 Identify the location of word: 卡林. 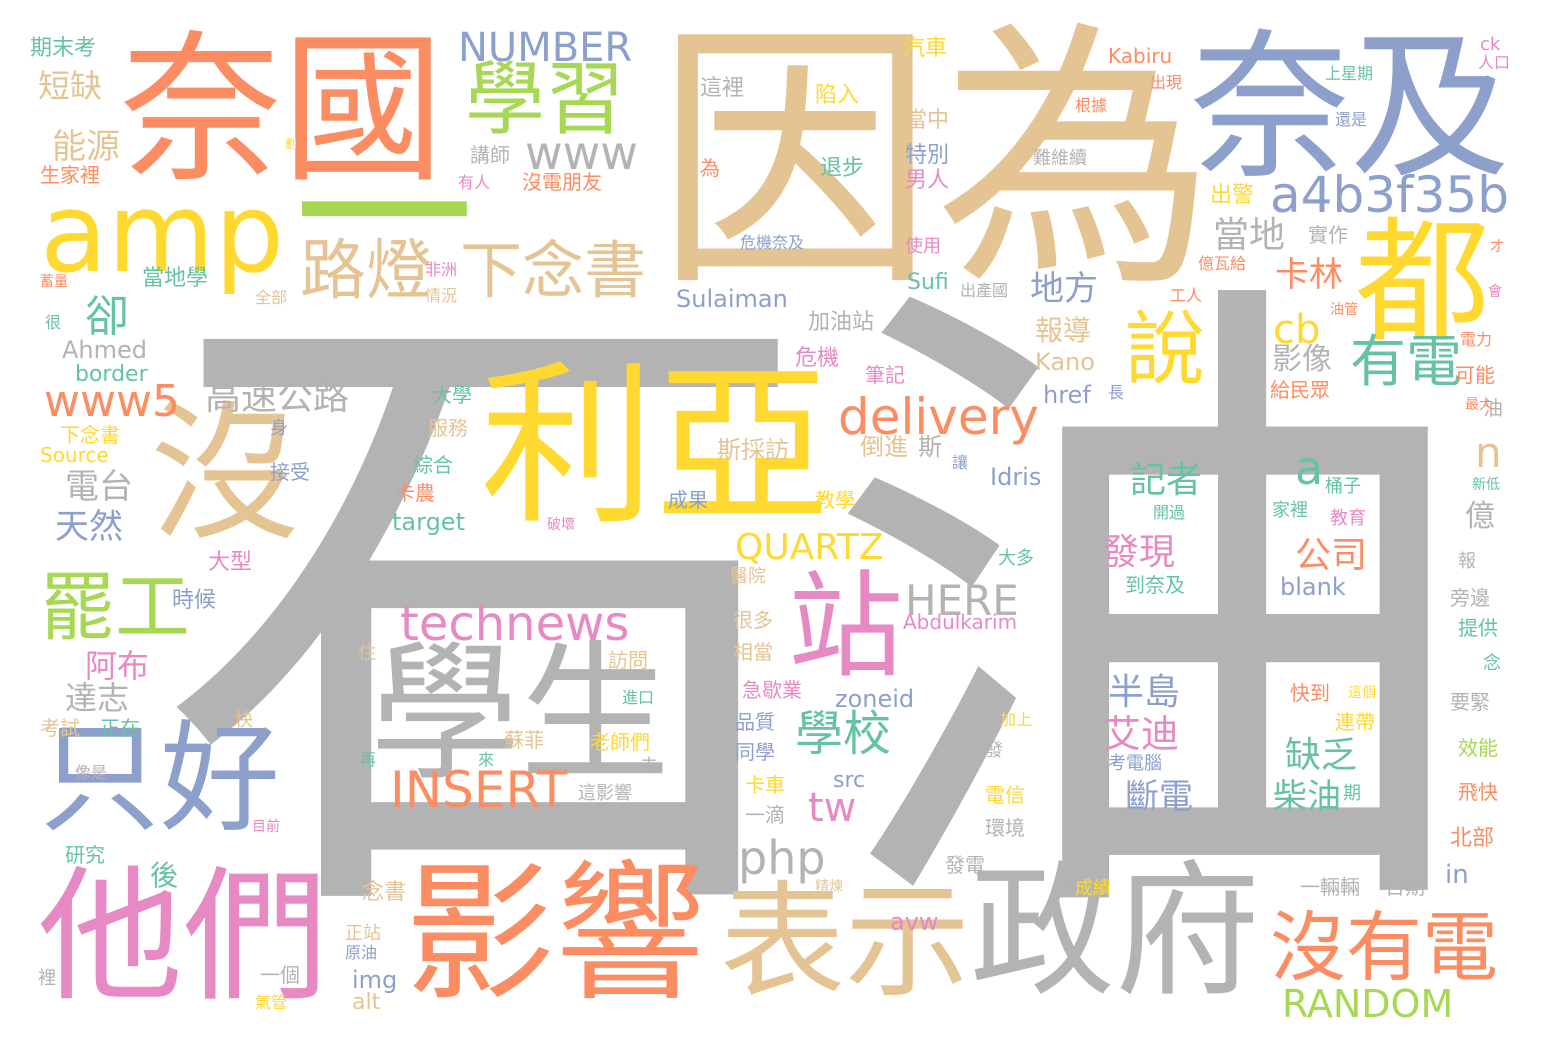
(1309, 275).